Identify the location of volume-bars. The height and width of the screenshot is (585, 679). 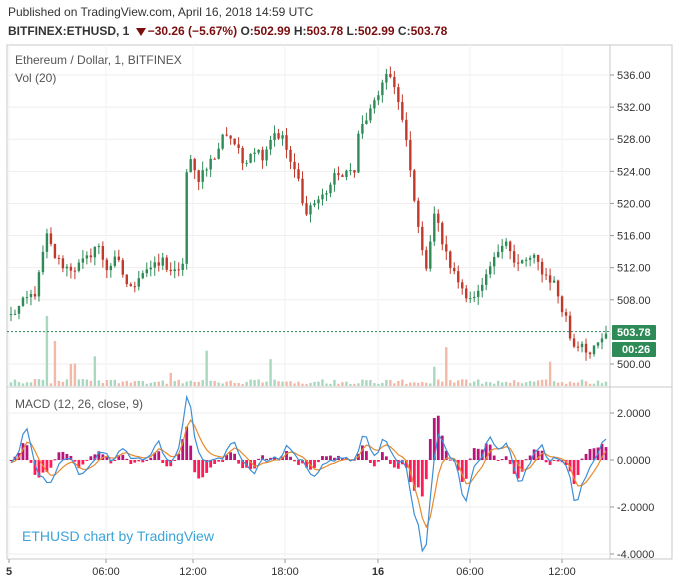
(308, 351).